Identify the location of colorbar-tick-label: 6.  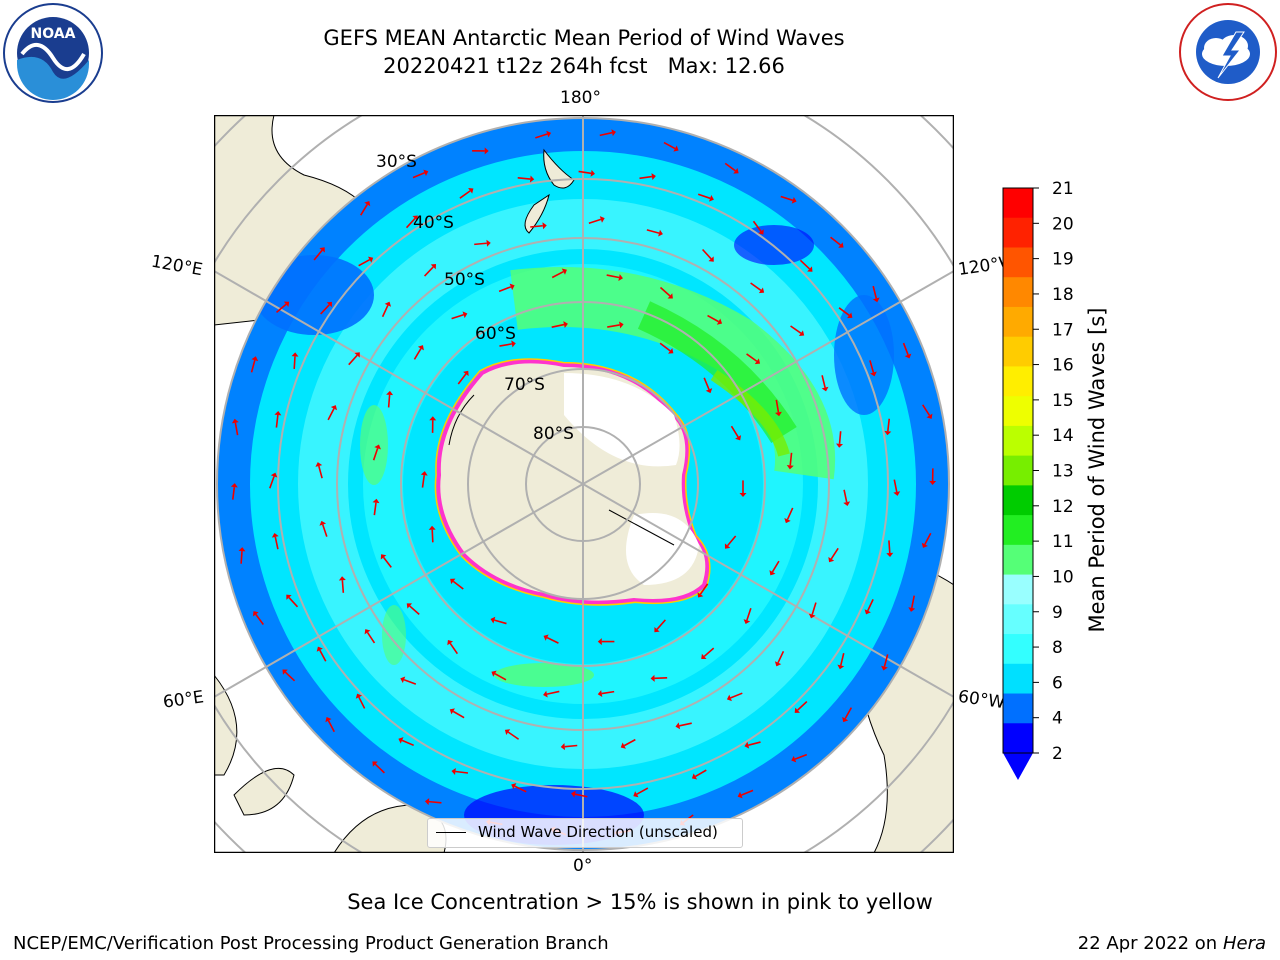
(1057, 683).